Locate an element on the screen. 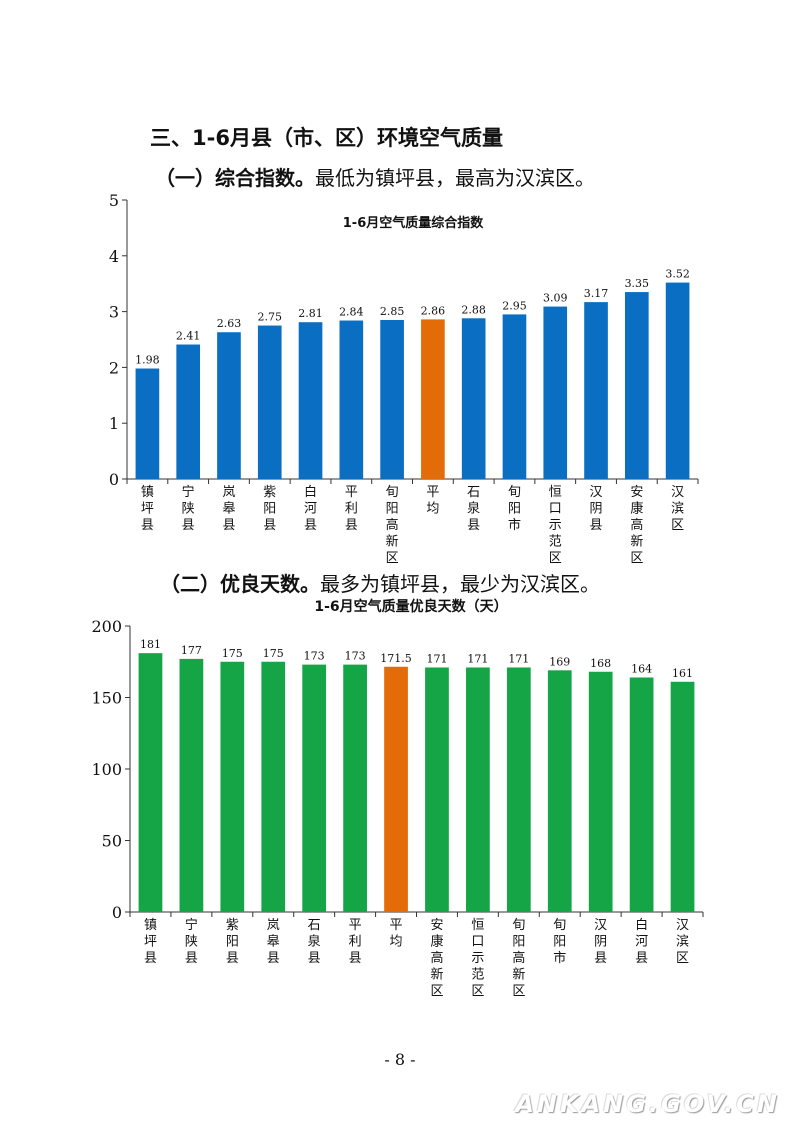 This screenshot has height=1131, width=800. chart1-value-label: 2.88 is located at coordinates (473, 309).